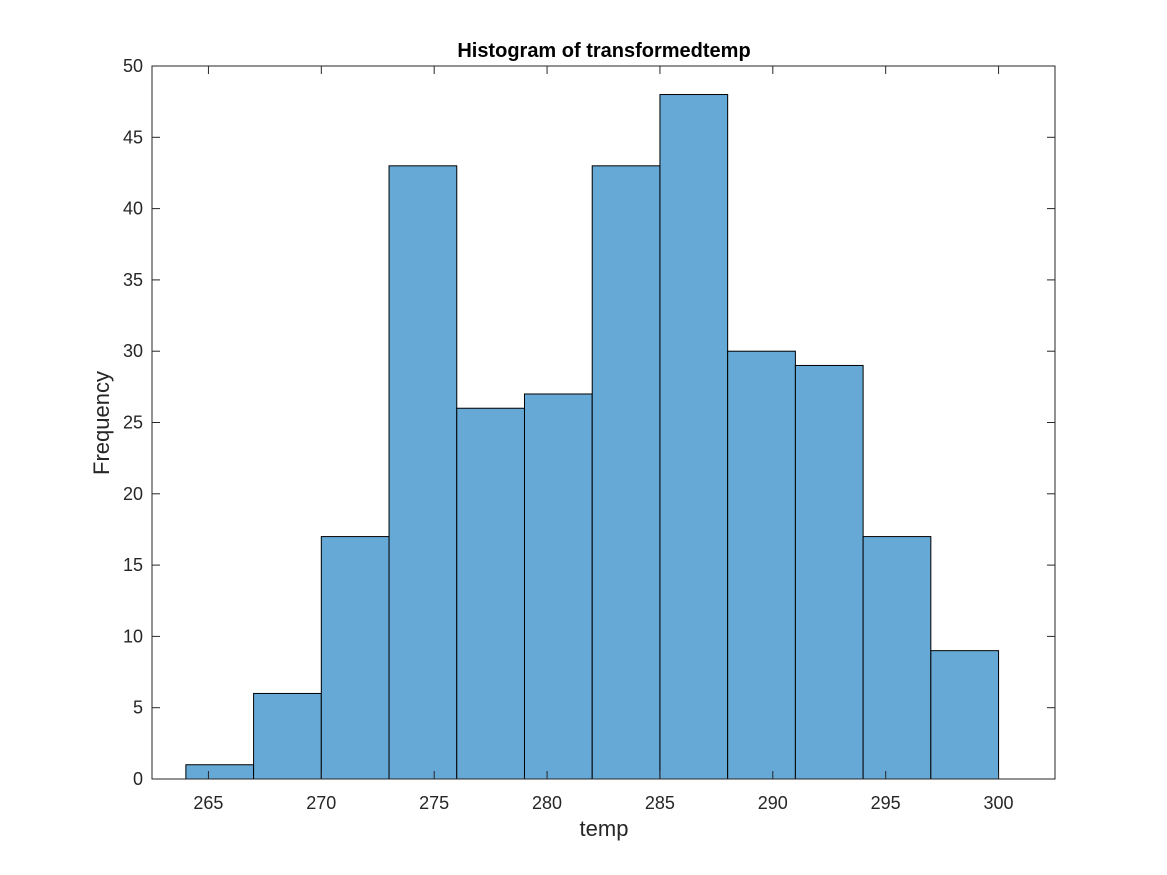 The image size is (1167, 875). What do you see at coordinates (133, 494) in the screenshot?
I see `y-tick-label: 20` at bounding box center [133, 494].